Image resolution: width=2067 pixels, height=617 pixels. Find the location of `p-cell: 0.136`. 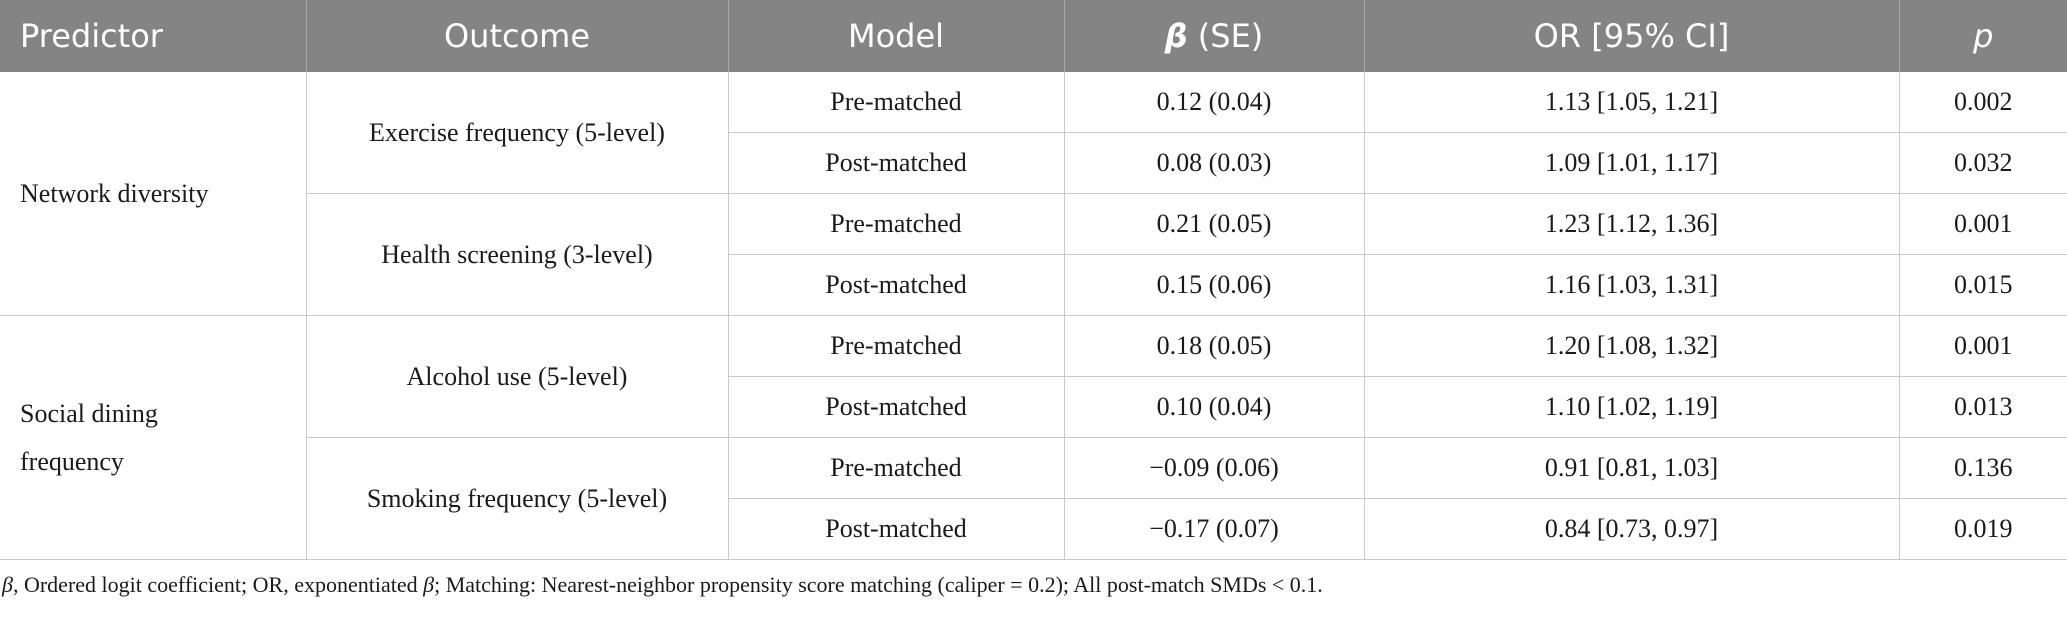

p-cell: 0.136 is located at coordinates (1982, 468).